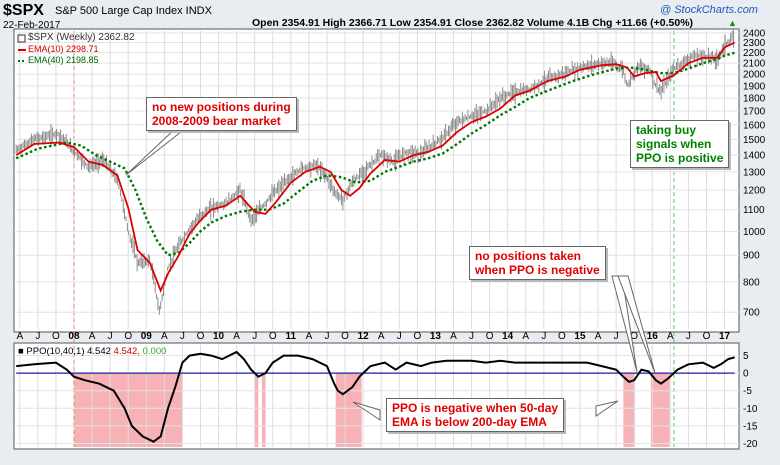  What do you see at coordinates (607, 408) in the screenshot?
I see `callout-pointer-ppo-right` at bounding box center [607, 408].